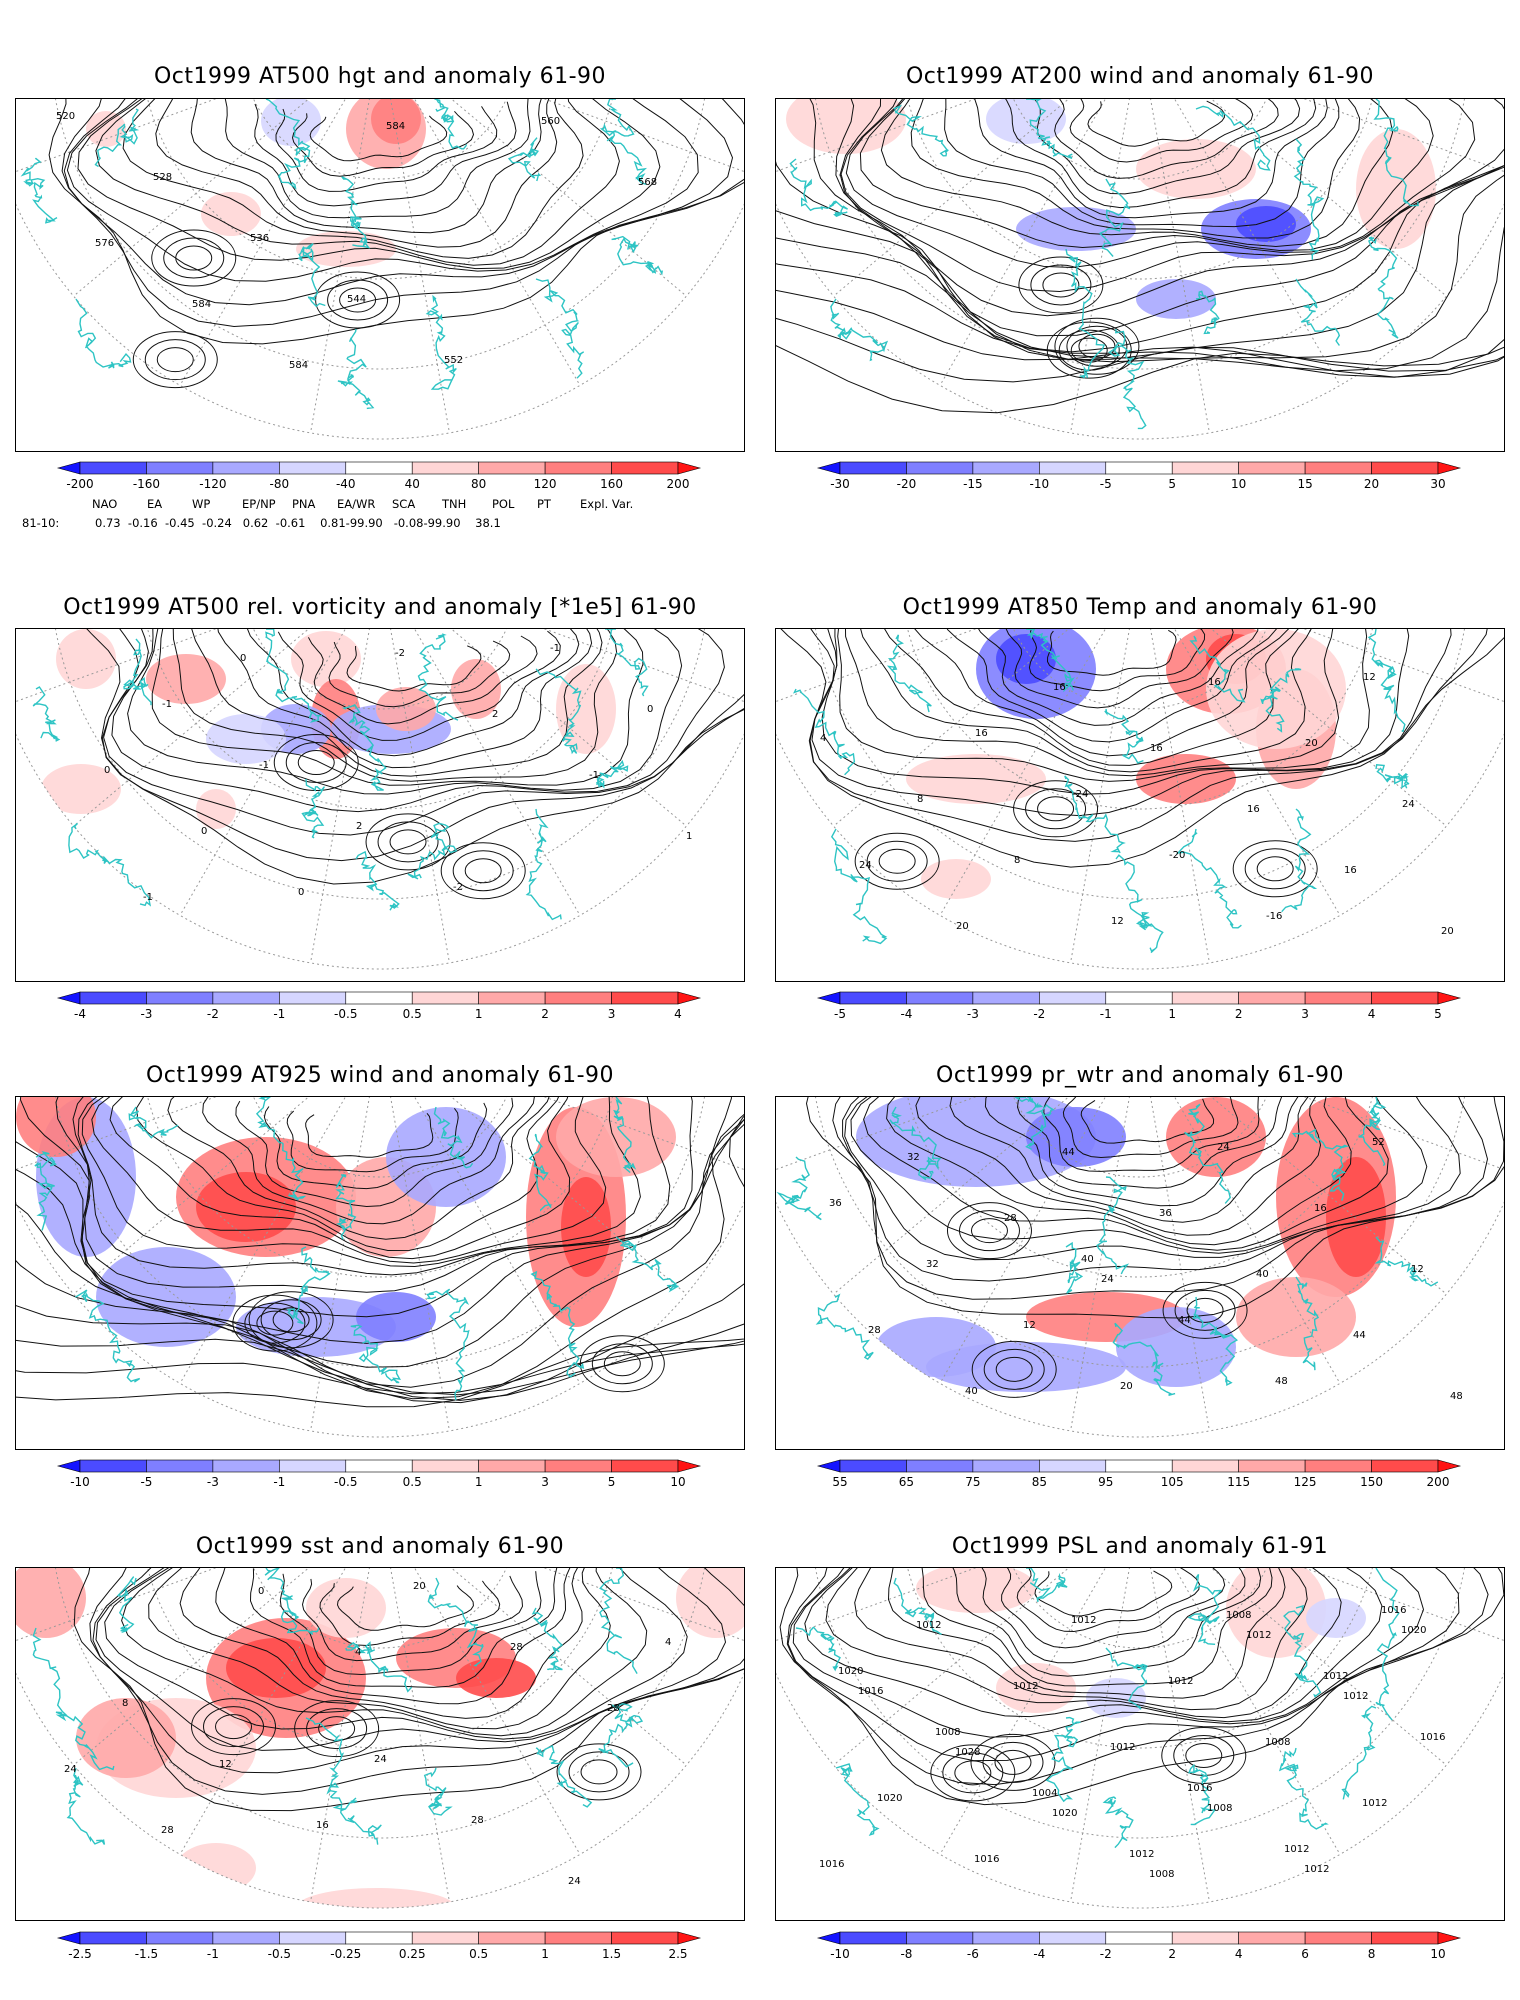 The height and width of the screenshot is (2000, 1520). I want to click on colorbar-tick-label: 2.5, so click(678, 1954).